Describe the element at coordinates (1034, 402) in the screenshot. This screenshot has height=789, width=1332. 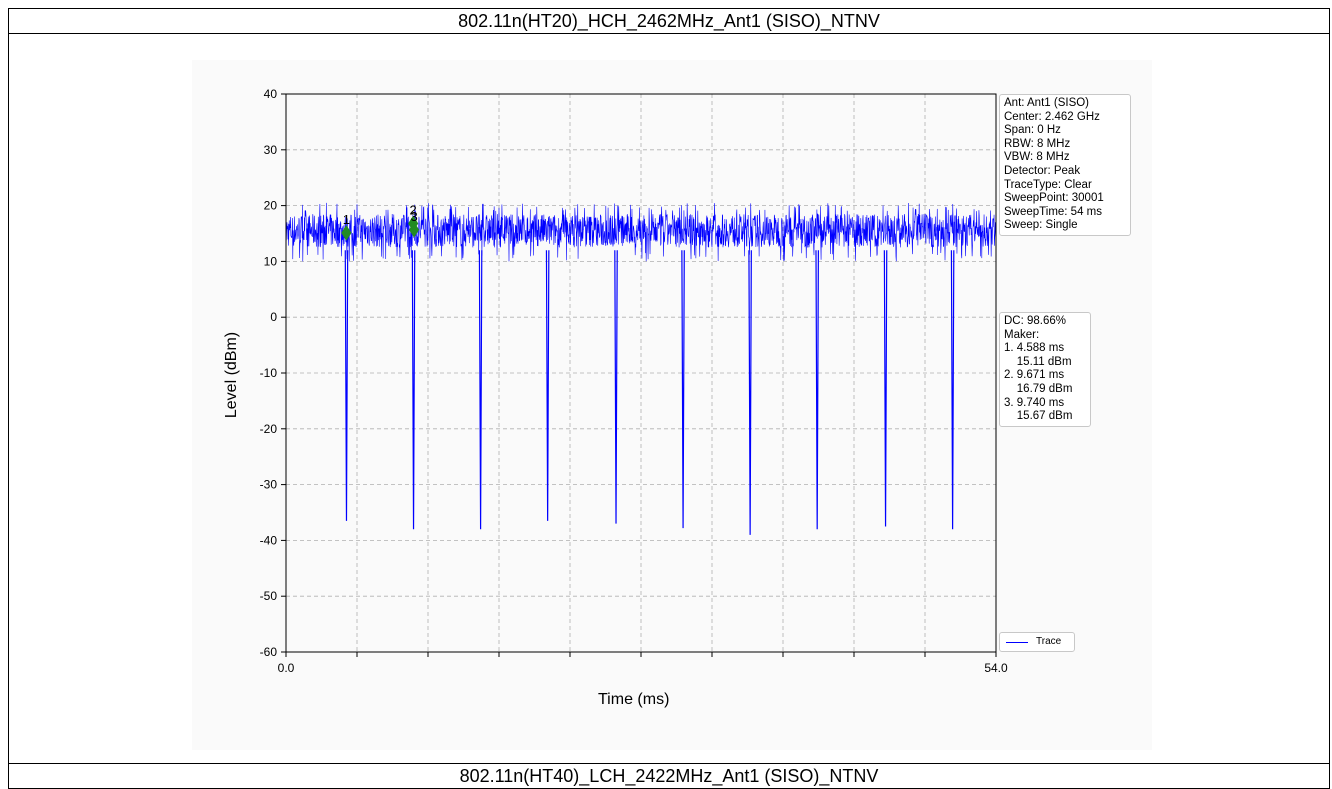
I see `duty-cycle-info-line: 3. 9.740 ms` at that location.